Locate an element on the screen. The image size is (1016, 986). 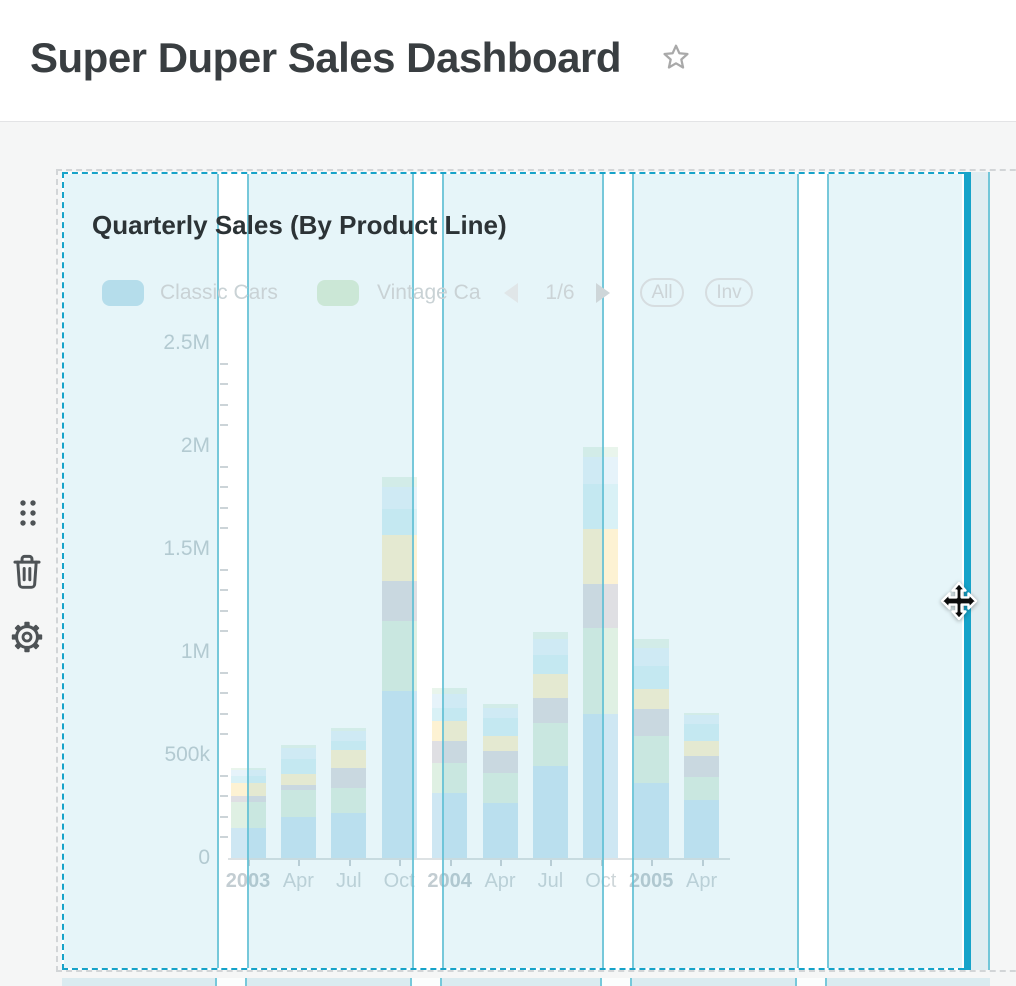
favorite-star-icon is located at coordinates (676, 58).